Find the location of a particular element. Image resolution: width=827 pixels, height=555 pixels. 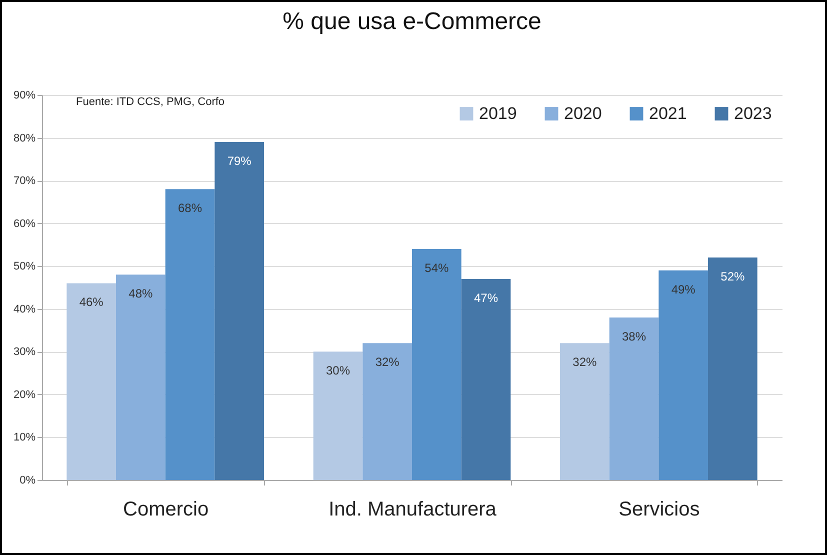

y-tick-label: 10% is located at coordinates (24, 438).